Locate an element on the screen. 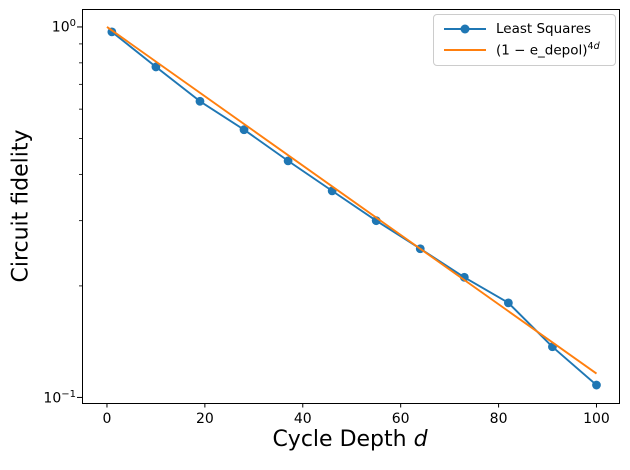 This screenshot has height=470, width=630. y-tick-label-1e-1: 10−1 is located at coordinates (50, 398).